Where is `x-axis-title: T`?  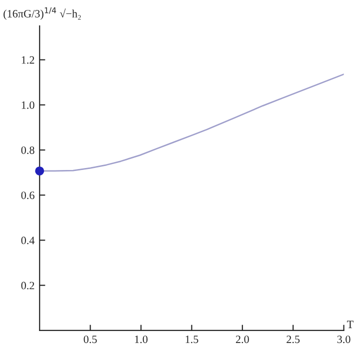
x-axis-title: T is located at coordinates (350, 324).